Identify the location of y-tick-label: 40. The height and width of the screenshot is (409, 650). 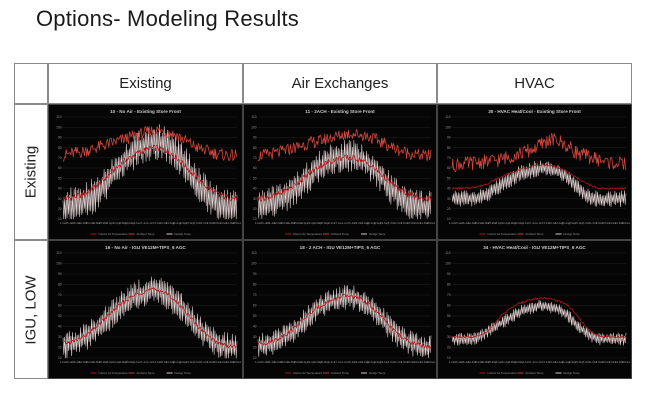
(255, 189).